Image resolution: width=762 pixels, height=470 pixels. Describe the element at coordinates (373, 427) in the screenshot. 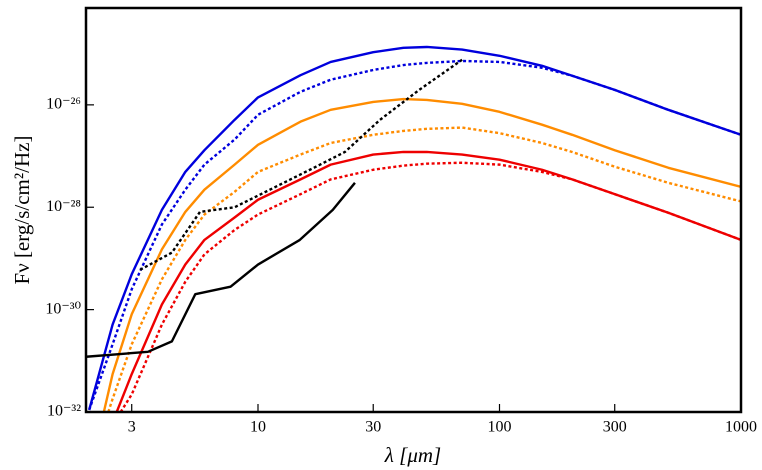

I see `x-tick-label: 30` at that location.